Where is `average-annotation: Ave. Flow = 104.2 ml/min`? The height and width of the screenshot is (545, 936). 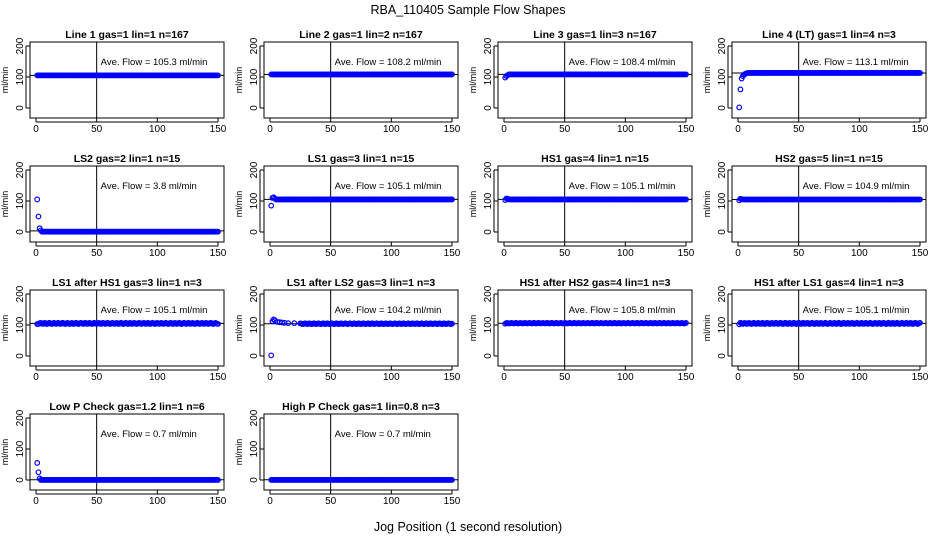 average-annotation: Ave. Flow = 104.2 ml/min is located at coordinates (388, 310).